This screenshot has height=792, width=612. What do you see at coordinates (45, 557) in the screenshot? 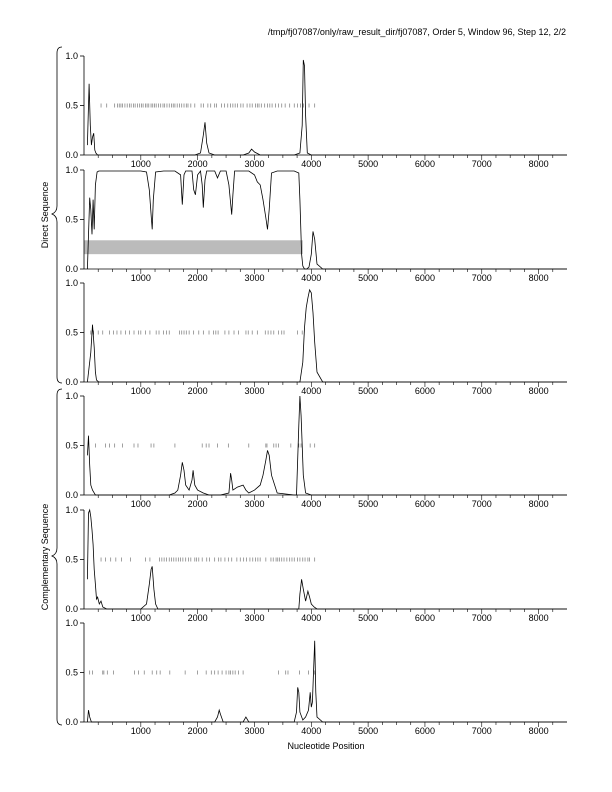
I see `complementary-sequence-label: Complementary Sequence` at bounding box center [45, 557].